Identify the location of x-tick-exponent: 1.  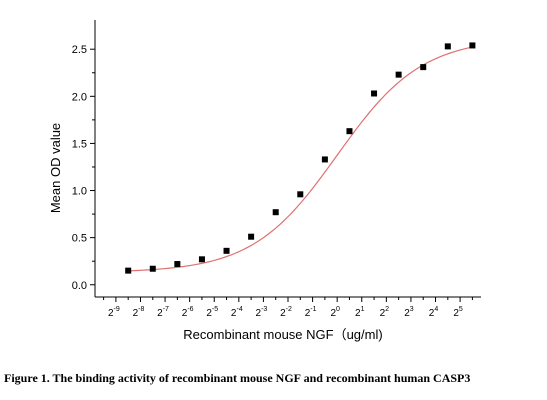
(363, 309).